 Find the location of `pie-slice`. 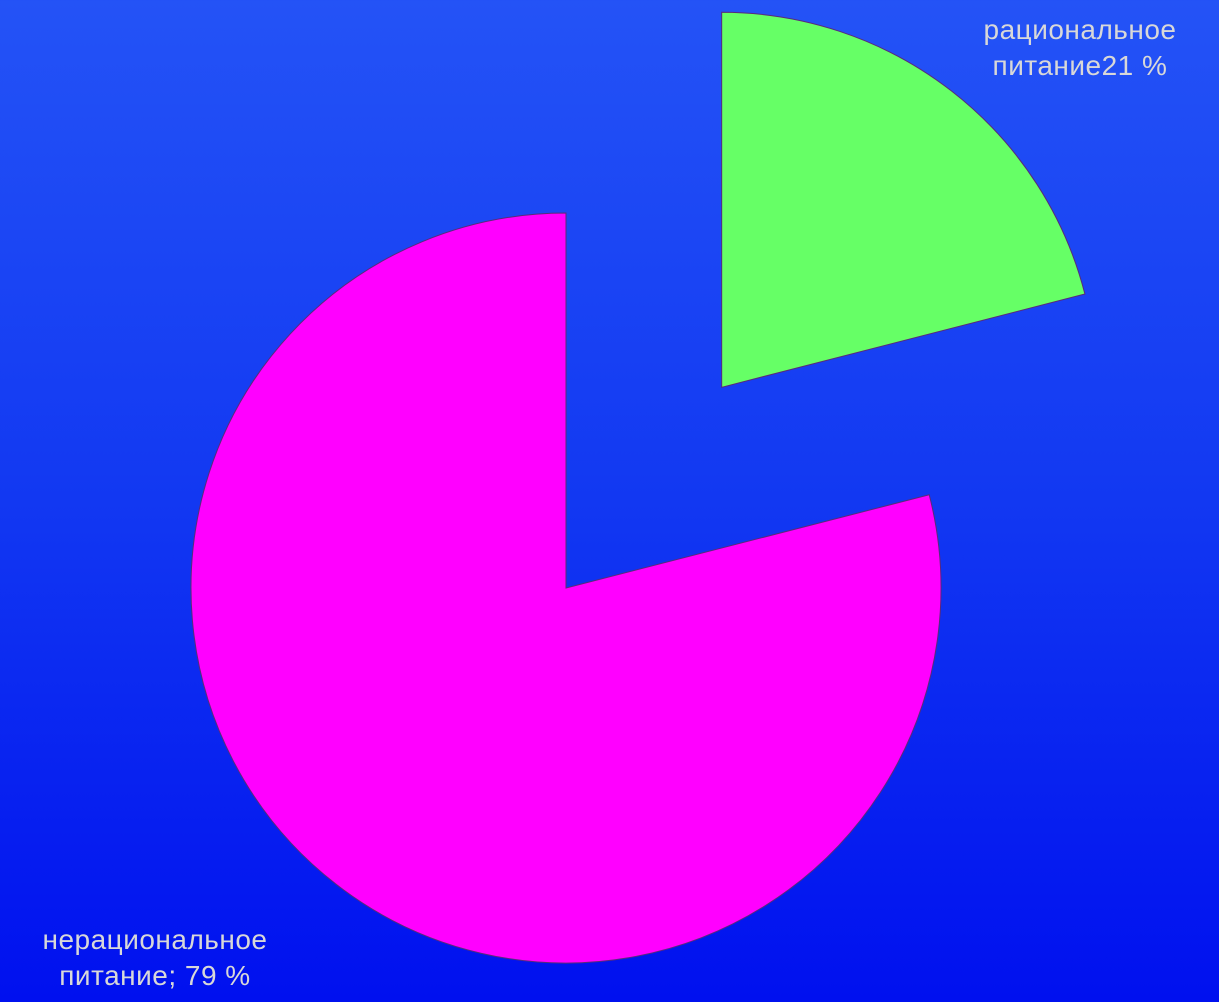

pie-slice is located at coordinates (903, 199).